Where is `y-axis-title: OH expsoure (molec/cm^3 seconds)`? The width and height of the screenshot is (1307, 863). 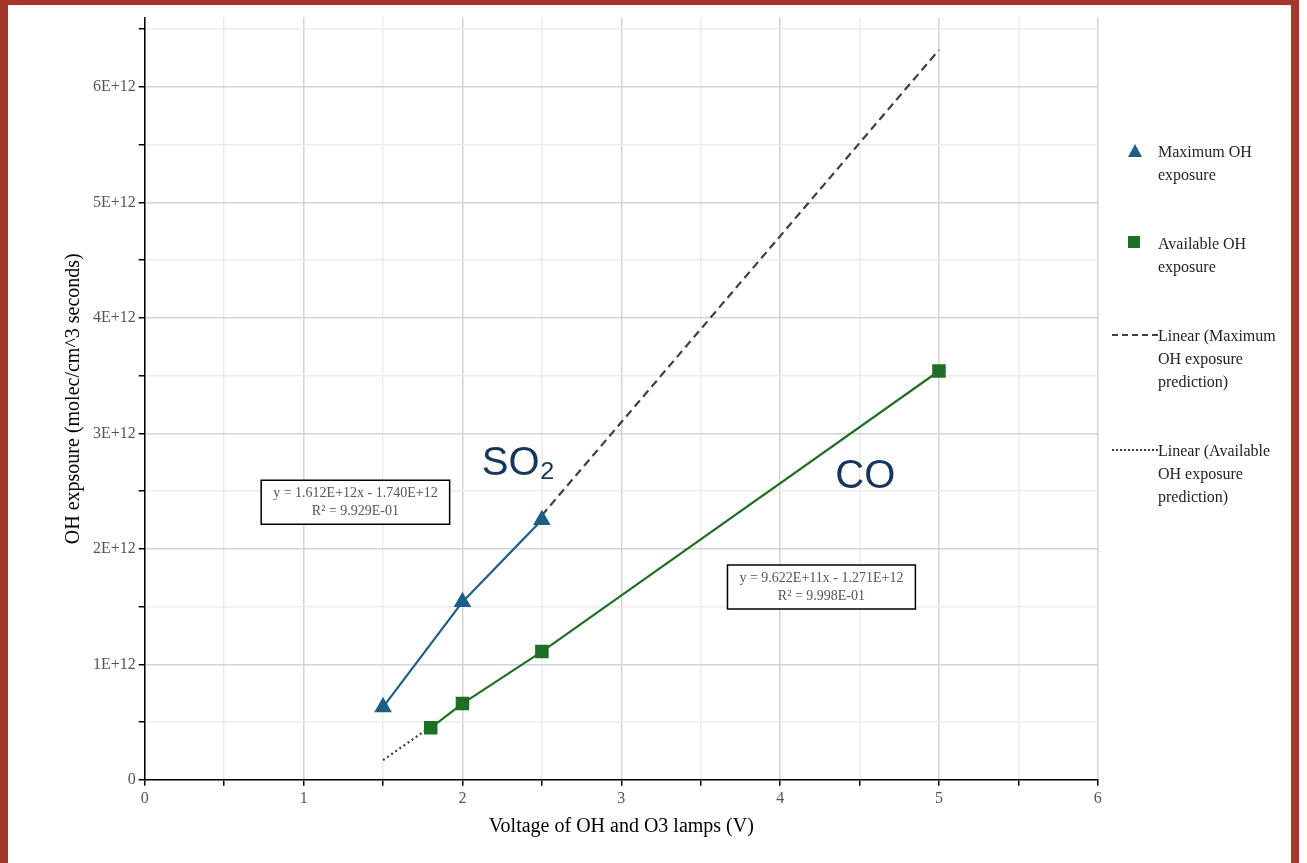 y-axis-title: OH expsoure (molec/cm^3 seconds) is located at coordinates (73, 399).